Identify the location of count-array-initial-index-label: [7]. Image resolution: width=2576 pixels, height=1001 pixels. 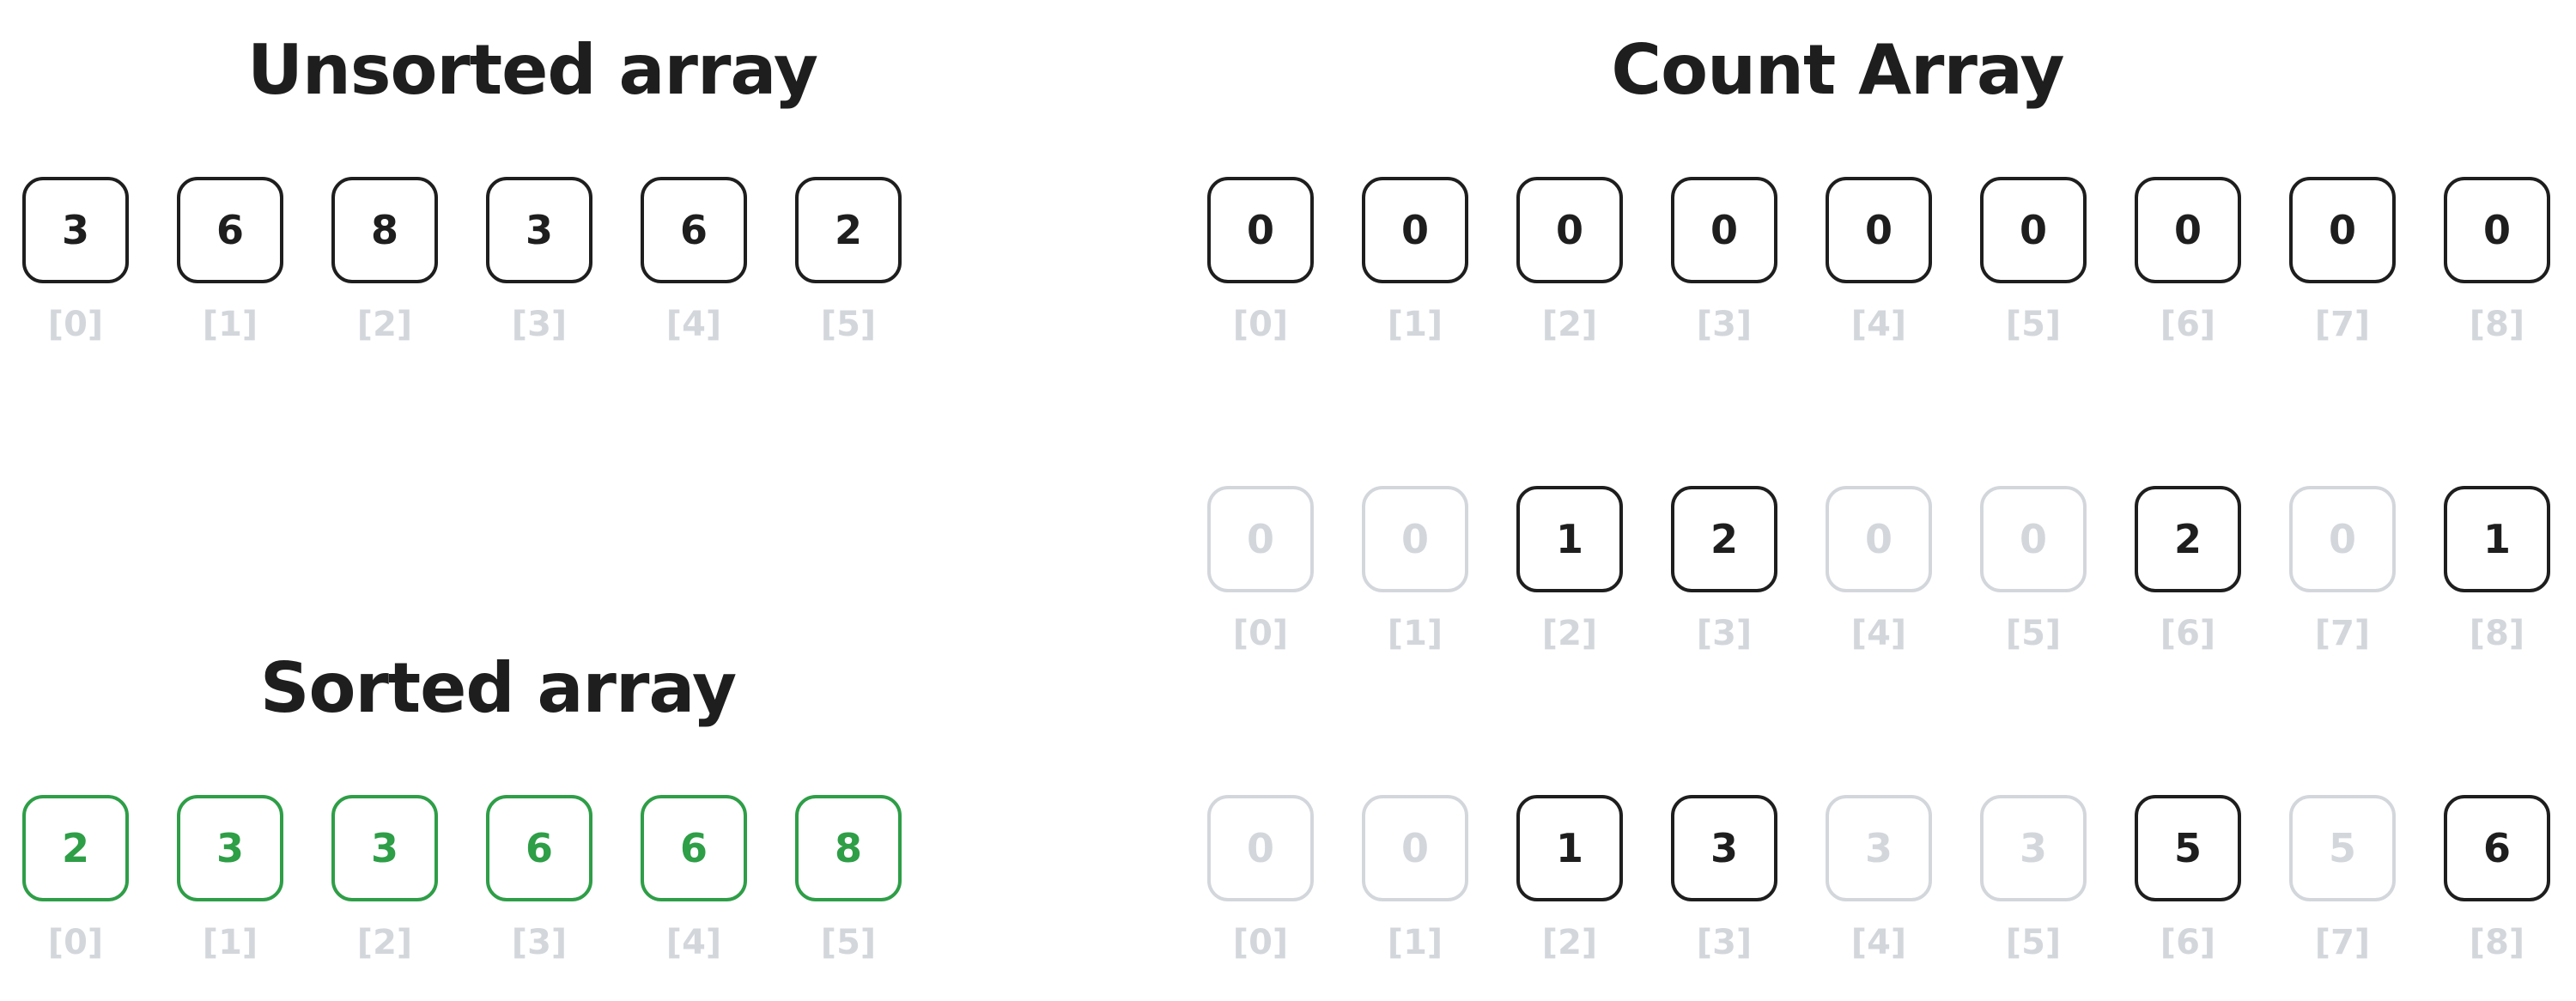
(2342, 325).